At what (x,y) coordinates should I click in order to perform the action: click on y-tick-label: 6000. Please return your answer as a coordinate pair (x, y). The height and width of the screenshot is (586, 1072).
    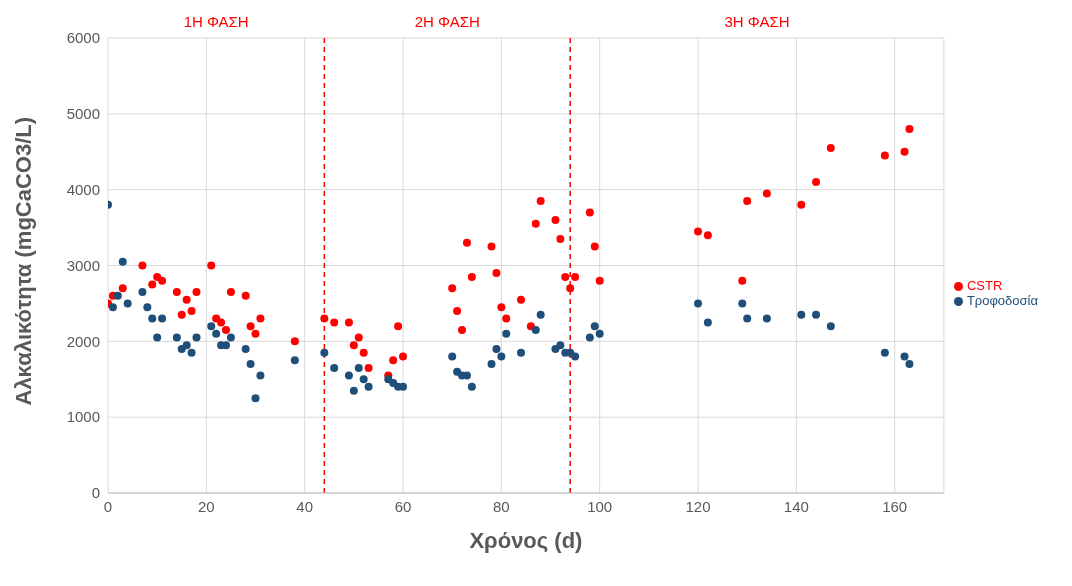
    Looking at the image, I should click on (83, 38).